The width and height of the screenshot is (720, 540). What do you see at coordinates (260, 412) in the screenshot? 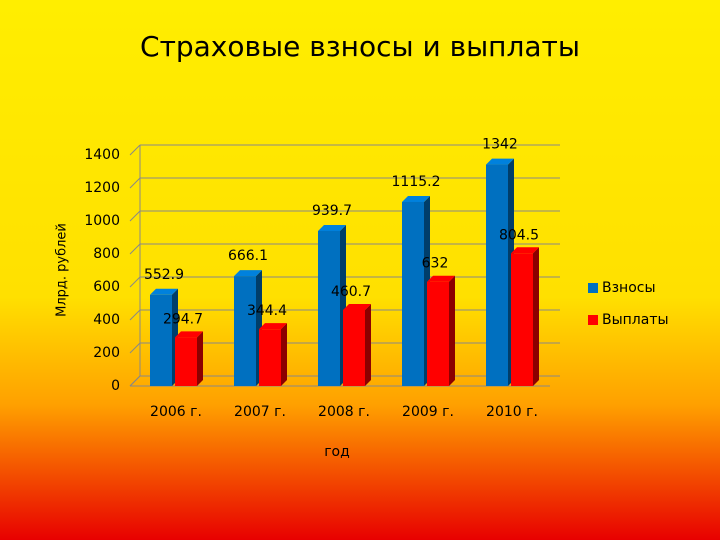
I see `x-tick-label: 2007 г.` at bounding box center [260, 412].